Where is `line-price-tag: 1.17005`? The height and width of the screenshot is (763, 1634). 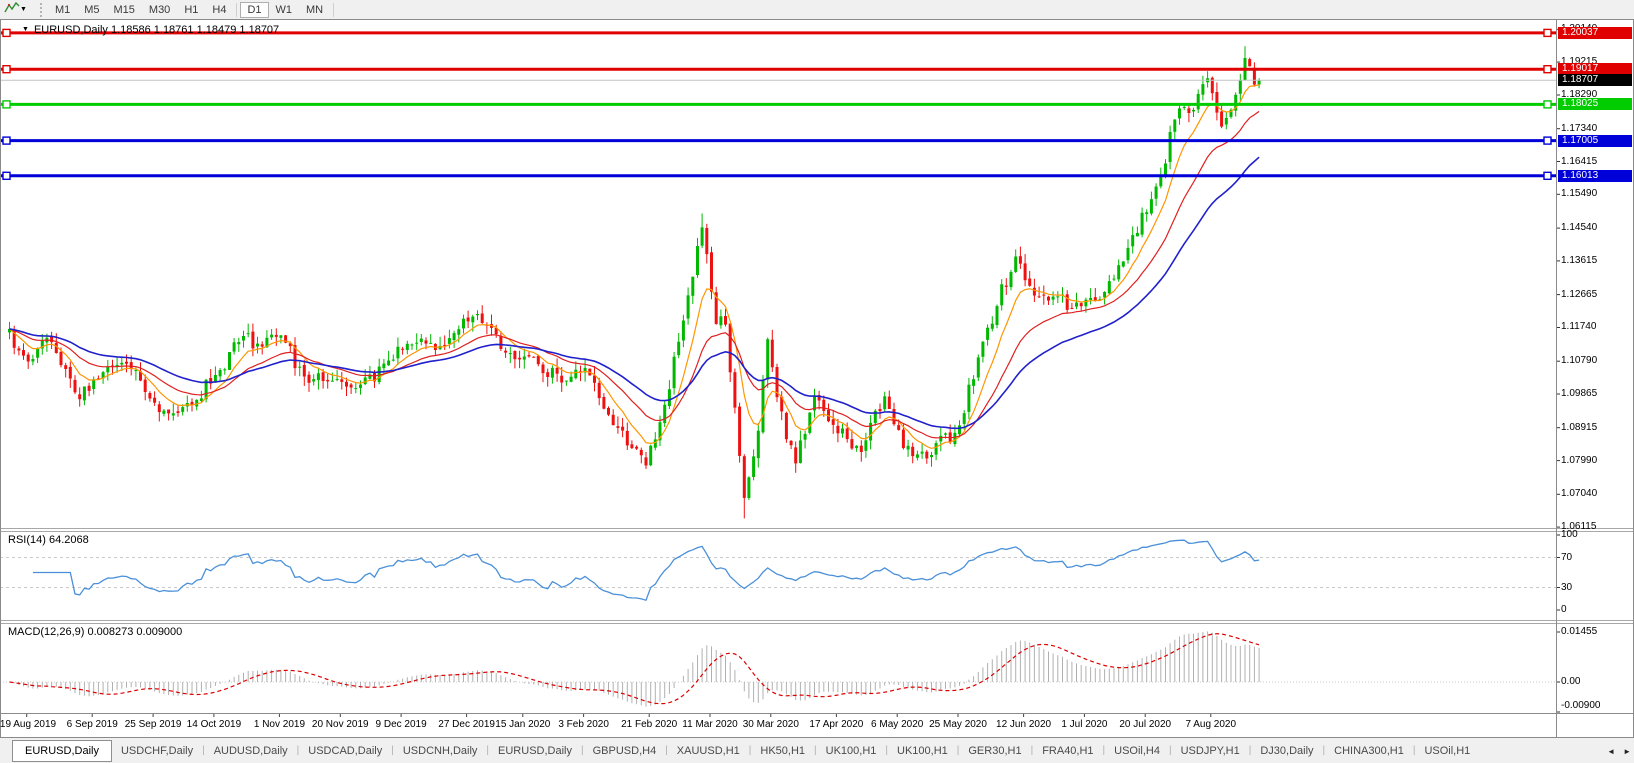 line-price-tag: 1.17005 is located at coordinates (1595, 140).